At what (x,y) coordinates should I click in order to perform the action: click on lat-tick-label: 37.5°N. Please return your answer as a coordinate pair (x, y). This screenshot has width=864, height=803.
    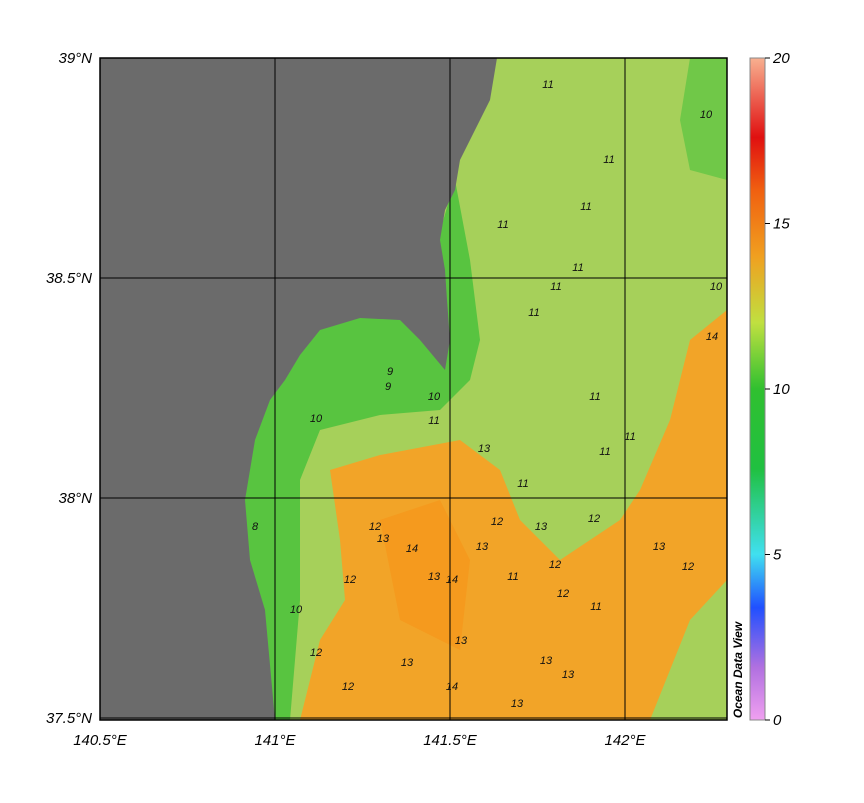
    Looking at the image, I should click on (69, 718).